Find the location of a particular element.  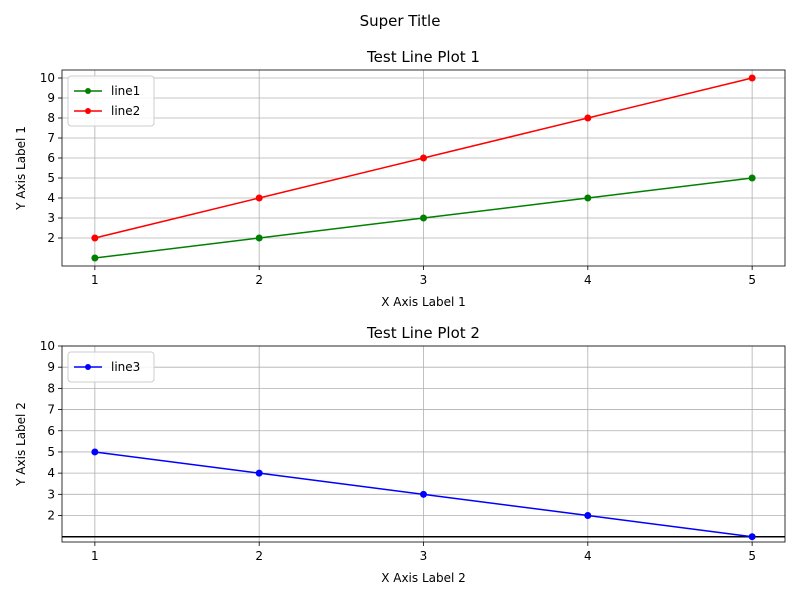

legend-label: line2 is located at coordinates (125, 111).